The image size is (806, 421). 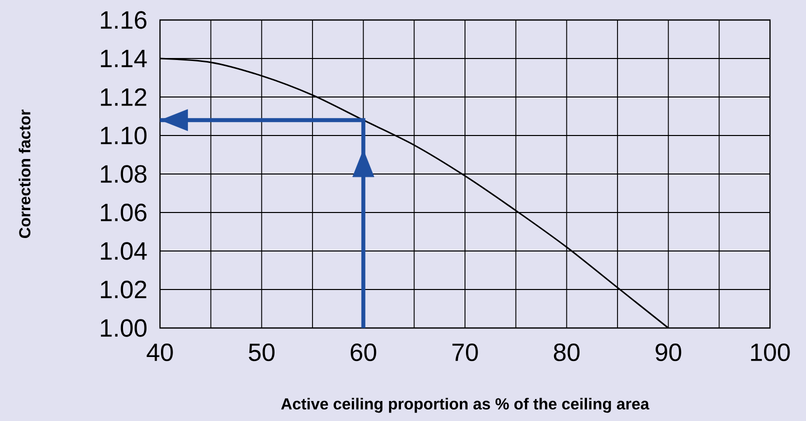 I want to click on x-tick-label: 100, so click(x=770, y=352).